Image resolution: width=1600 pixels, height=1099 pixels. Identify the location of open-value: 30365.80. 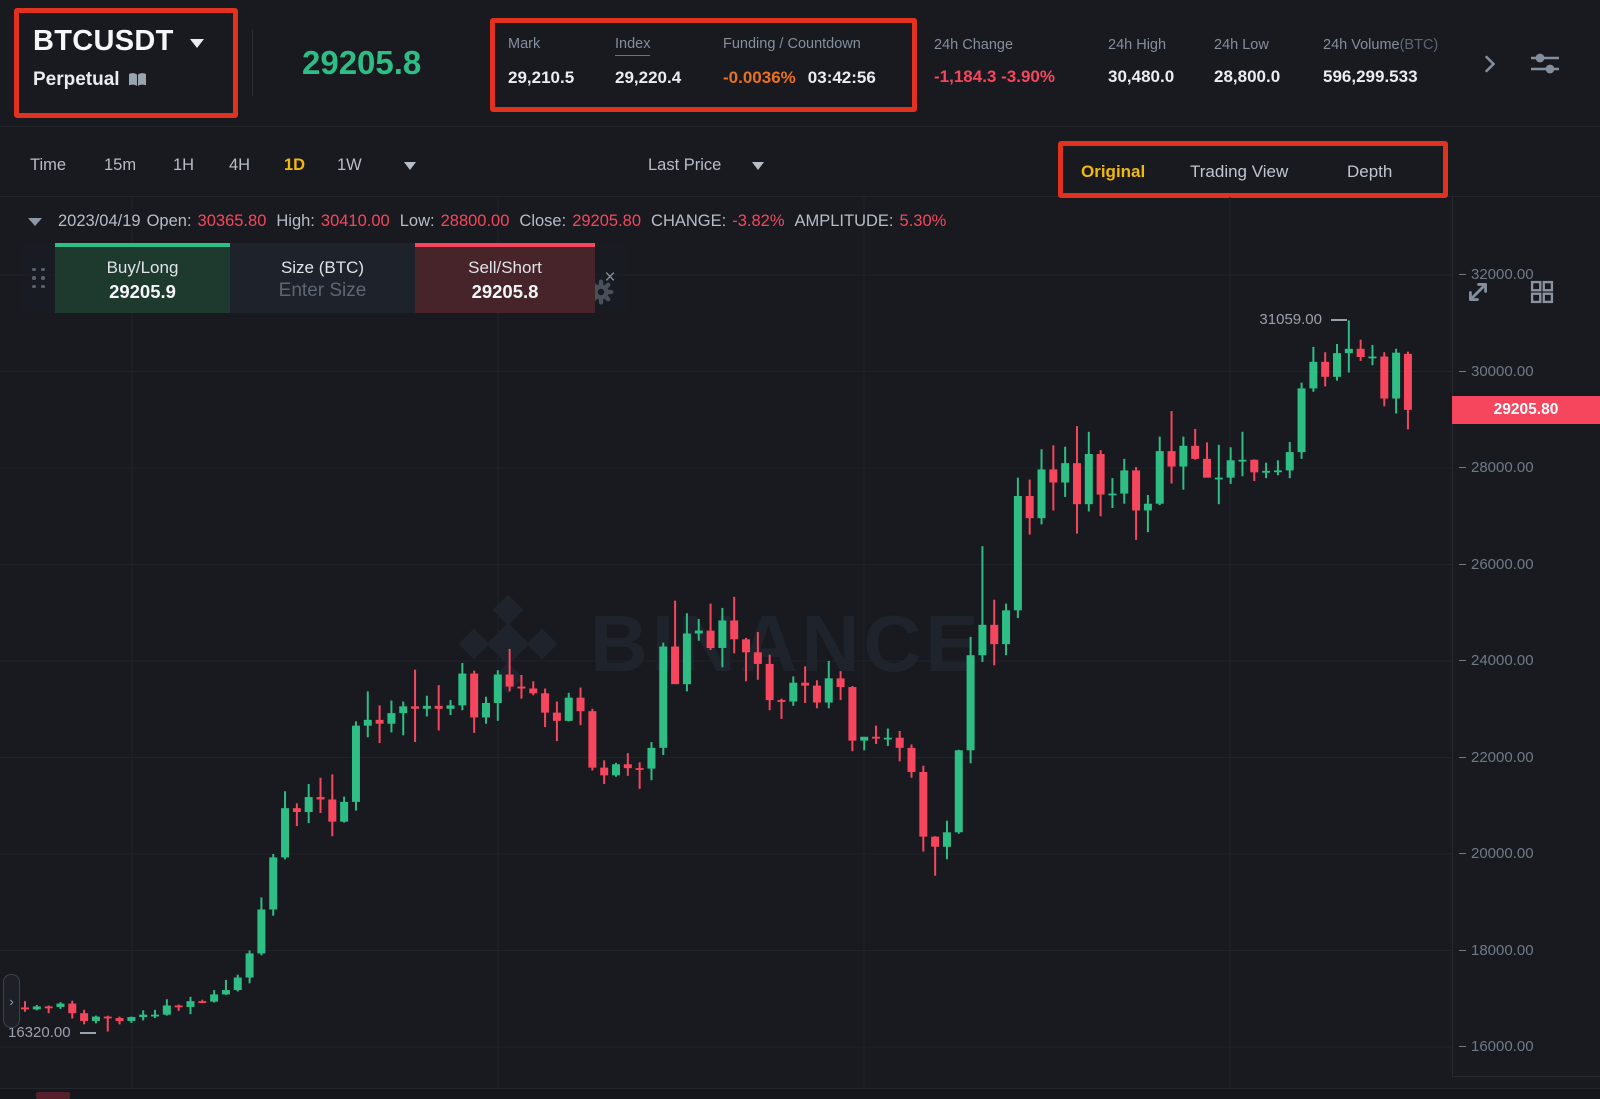
(232, 221).